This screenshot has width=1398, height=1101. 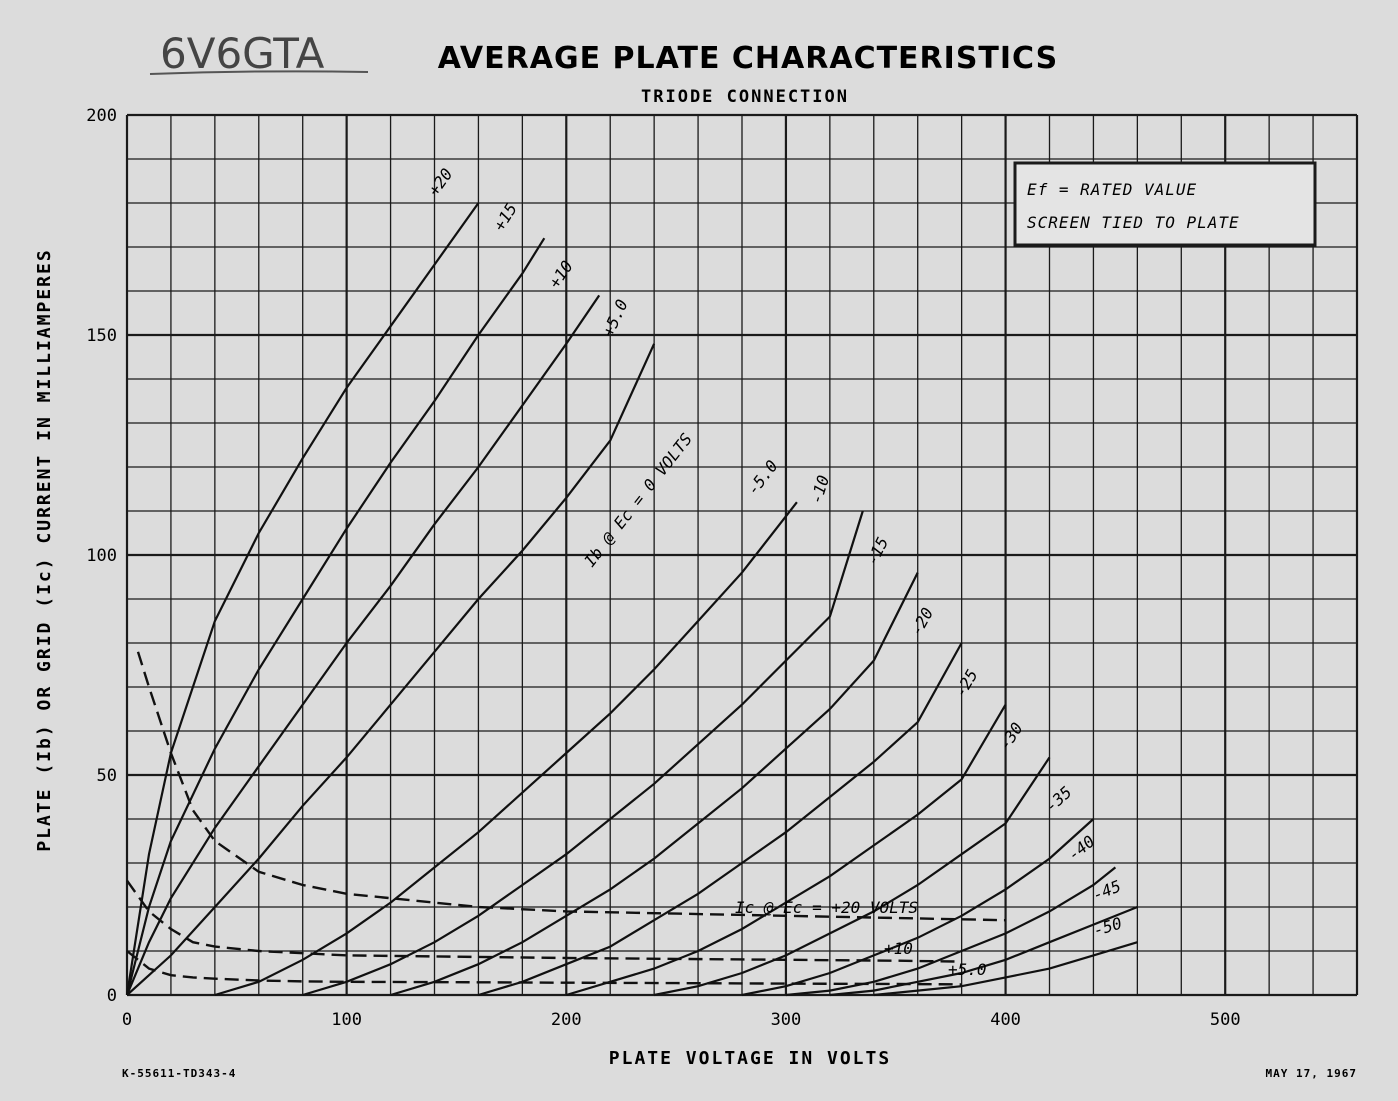 What do you see at coordinates (786, 1020) in the screenshot?
I see `x-tick-label: 300` at bounding box center [786, 1020].